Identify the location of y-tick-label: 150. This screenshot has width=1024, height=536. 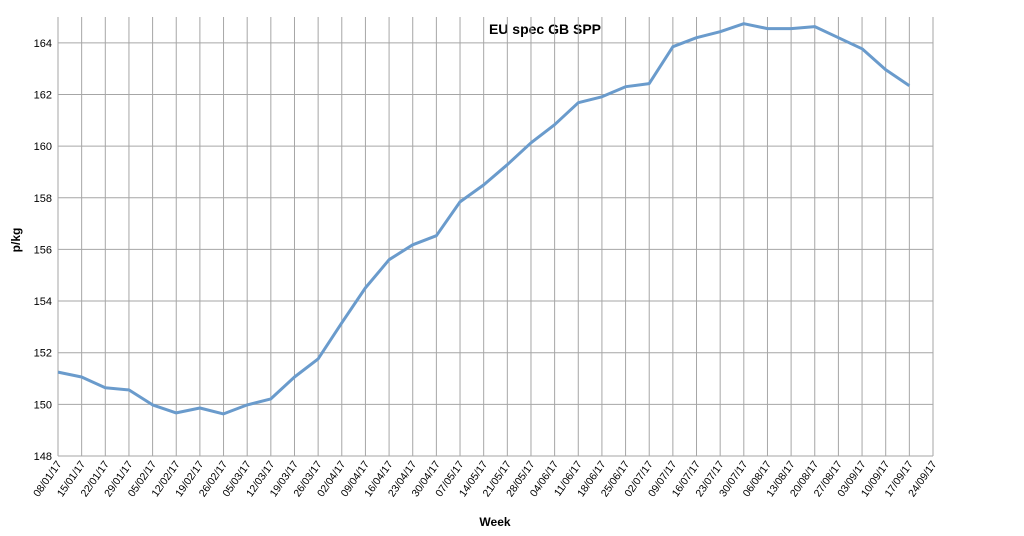
(43, 405).